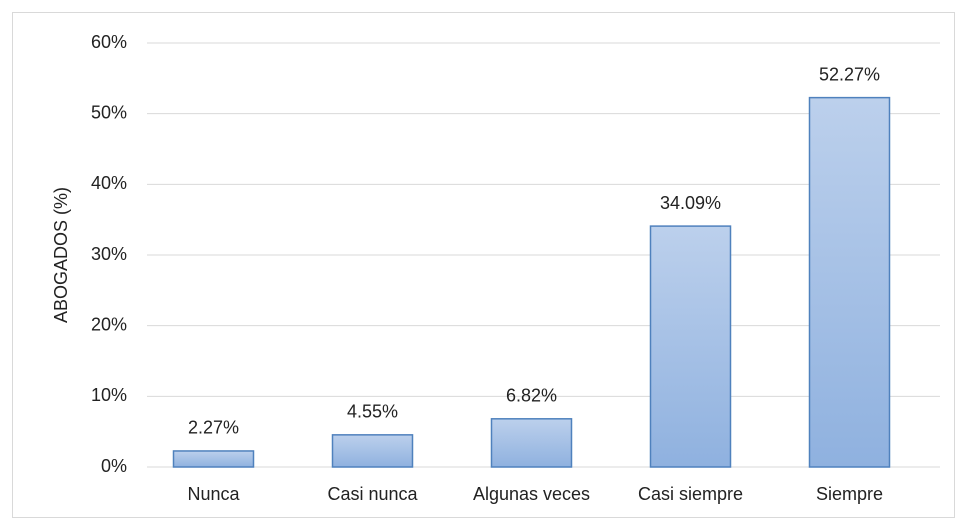 The image size is (956, 518). Describe the element at coordinates (109, 254) in the screenshot. I see `y-tick-label: 30%` at that location.